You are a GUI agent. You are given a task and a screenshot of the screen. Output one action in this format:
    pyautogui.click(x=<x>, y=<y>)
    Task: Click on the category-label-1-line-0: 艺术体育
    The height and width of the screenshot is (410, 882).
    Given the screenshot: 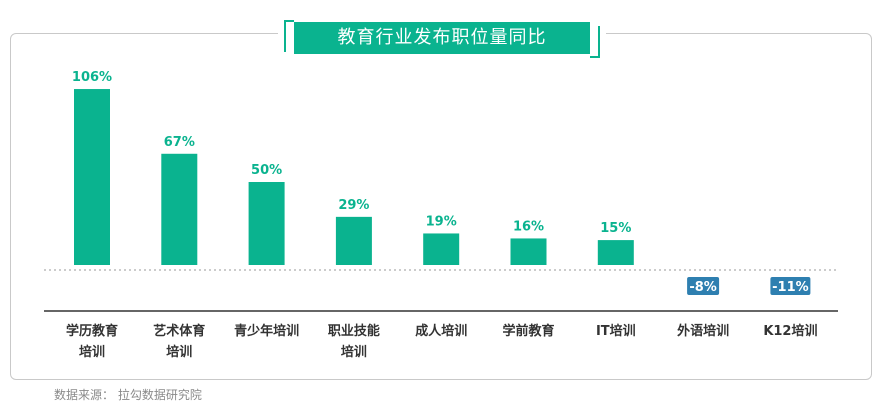 What is the action you would take?
    pyautogui.click(x=179, y=331)
    